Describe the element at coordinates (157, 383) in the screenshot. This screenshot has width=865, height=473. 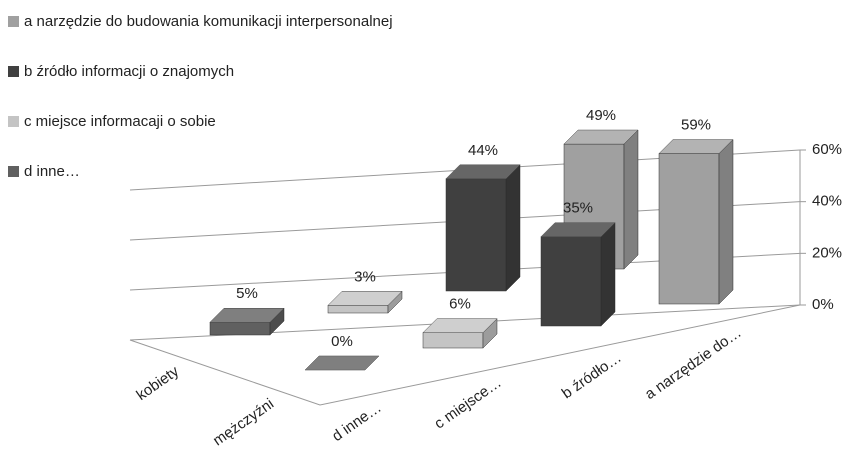
I see `x-tick-label: kobiety` at that location.